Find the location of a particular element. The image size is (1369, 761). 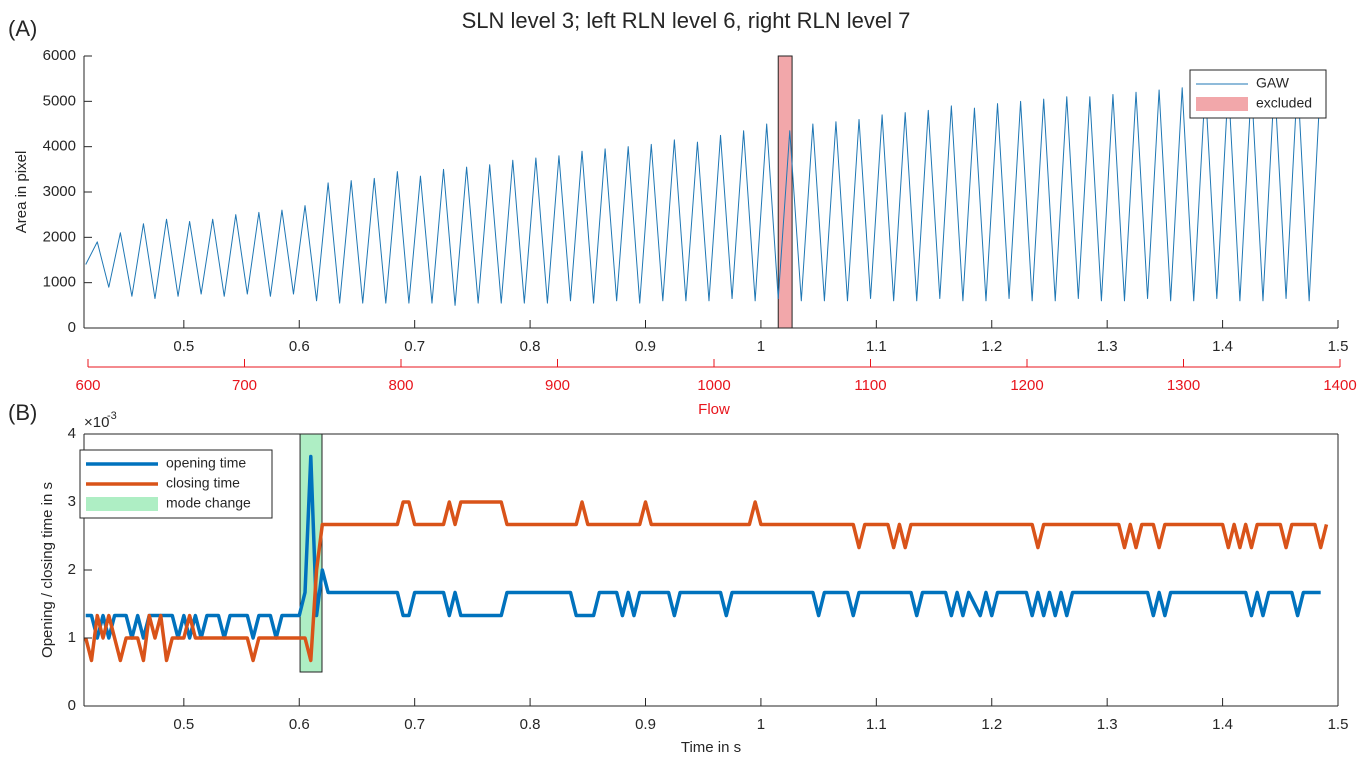

y-tick-label: 2 is located at coordinates (72, 569).